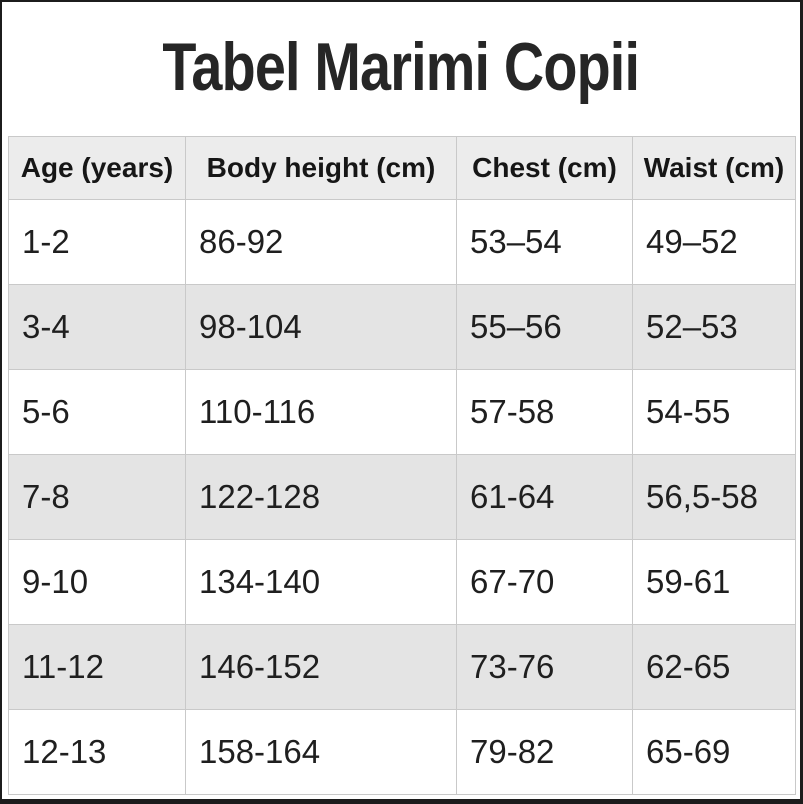 This screenshot has height=804, width=803. Describe the element at coordinates (544, 327) in the screenshot. I see `cell-chest: 55–56` at that location.